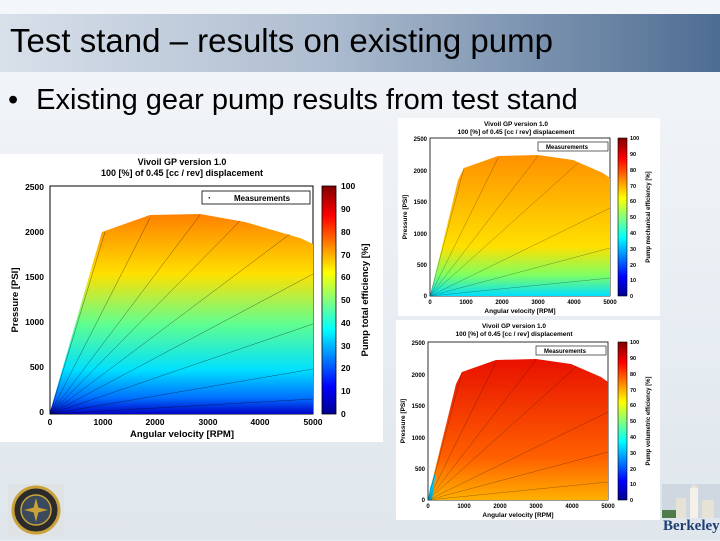 This screenshot has height=541, width=720. What do you see at coordinates (567, 148) in the screenshot?
I see `plot2-legend-label: Measurements` at bounding box center [567, 148].